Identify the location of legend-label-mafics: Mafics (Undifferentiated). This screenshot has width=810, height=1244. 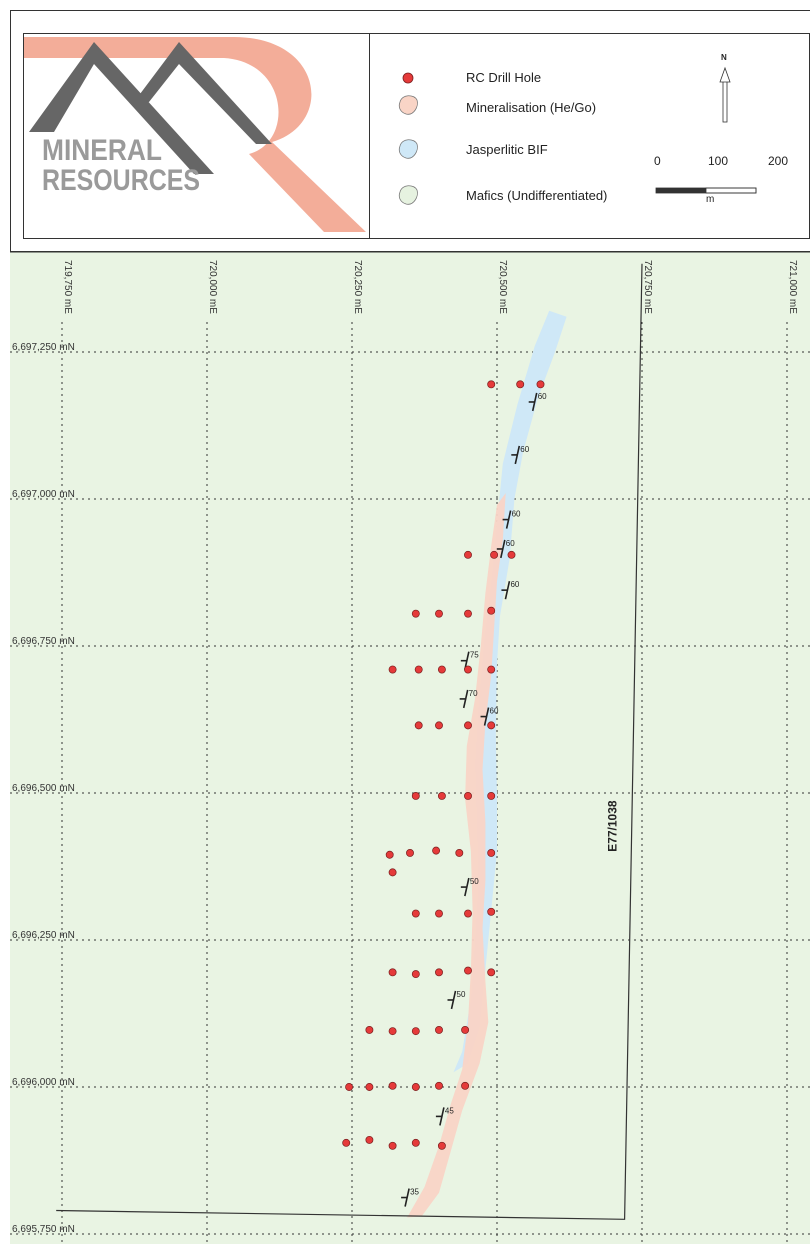
(537, 195).